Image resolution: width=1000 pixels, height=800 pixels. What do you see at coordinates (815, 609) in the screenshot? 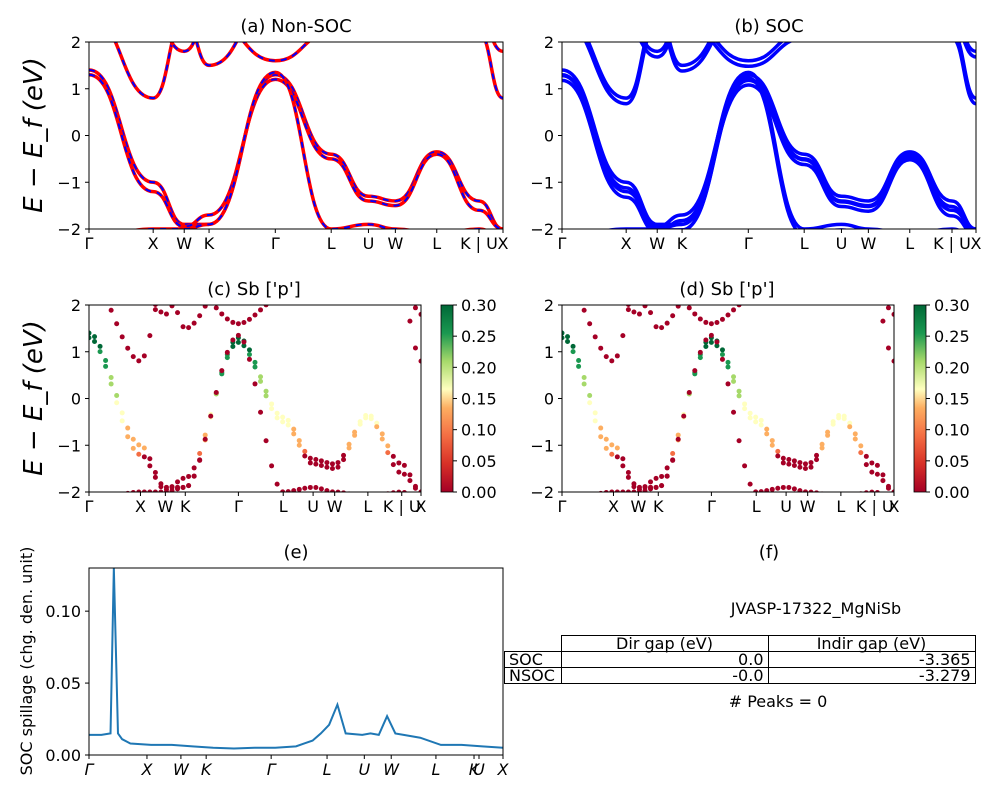
I see `panel-f-material: JVASP-17322_MgNiSb` at bounding box center [815, 609].